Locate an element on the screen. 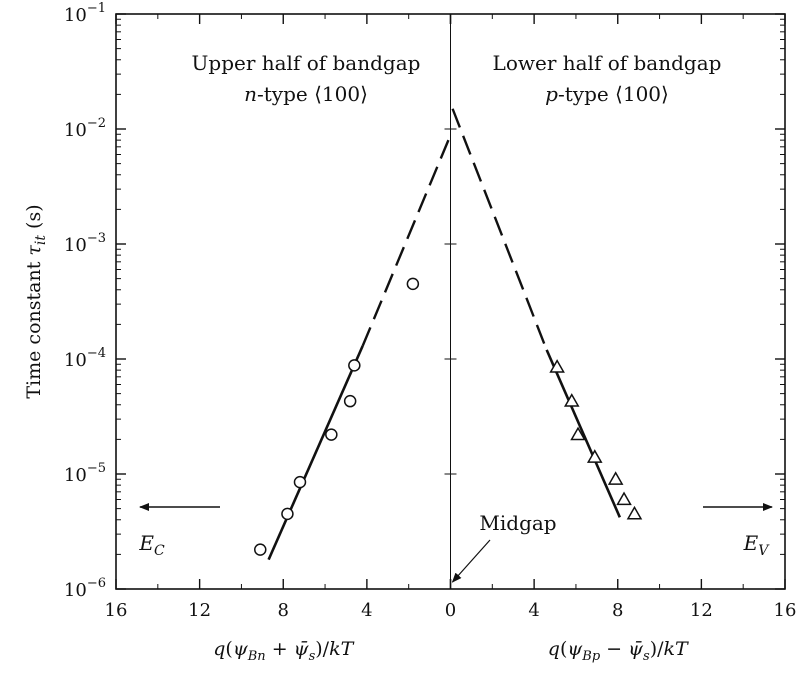  y-axis-title: Time constant τit (s) is located at coordinates (36, 301).